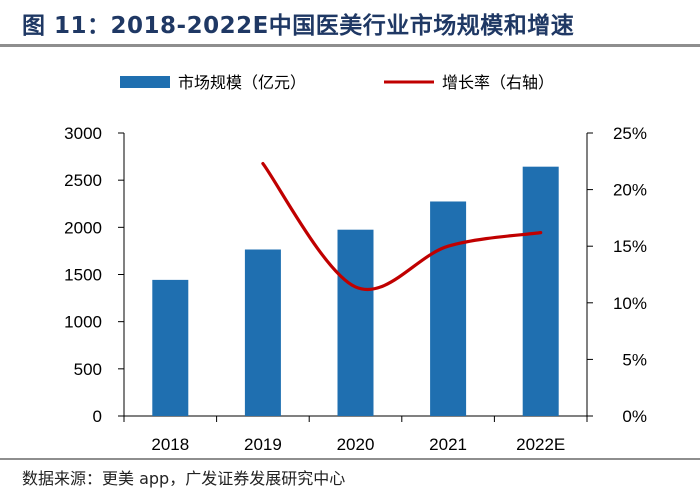  What do you see at coordinates (83, 322) in the screenshot?
I see `y-left-tick-label: 1000` at bounding box center [83, 322].